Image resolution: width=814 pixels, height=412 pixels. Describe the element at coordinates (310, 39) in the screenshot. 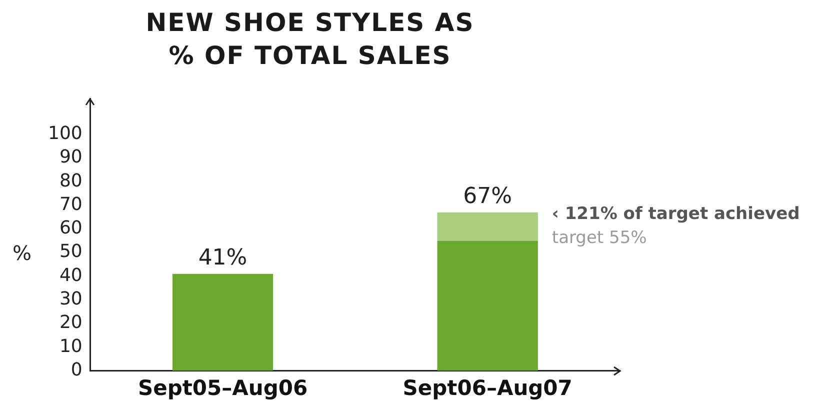

I see `chart-title: NEW SHOE STYLES AS % OF TOTAL SALES` at that location.